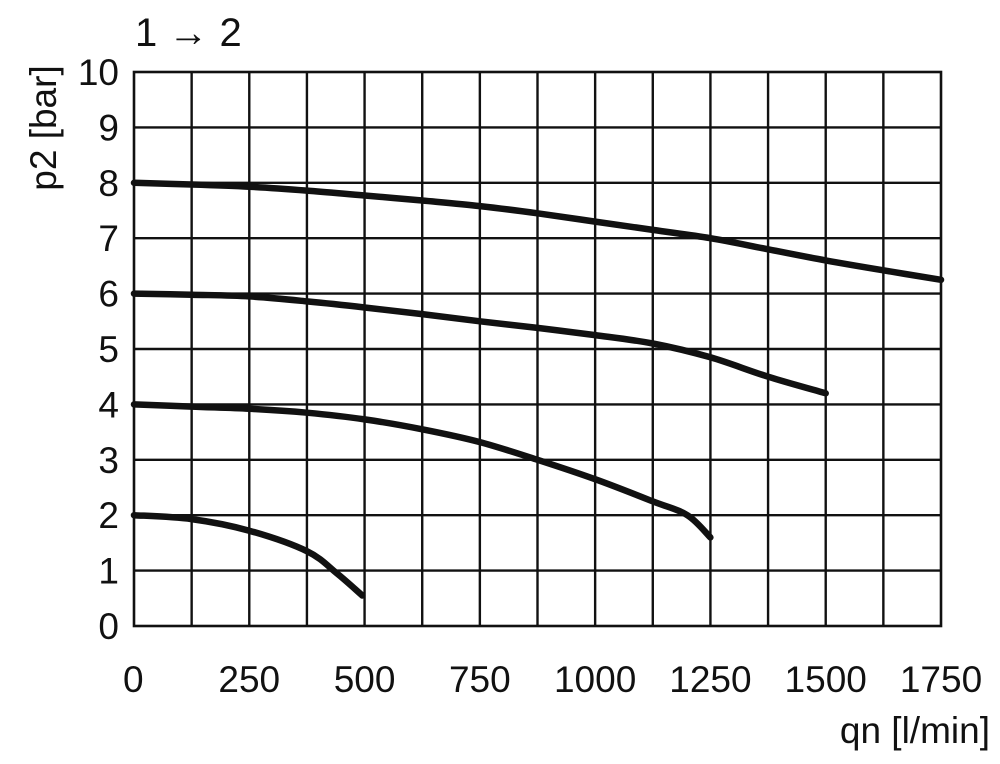  I want to click on y-tick-label: 3, so click(108, 460).